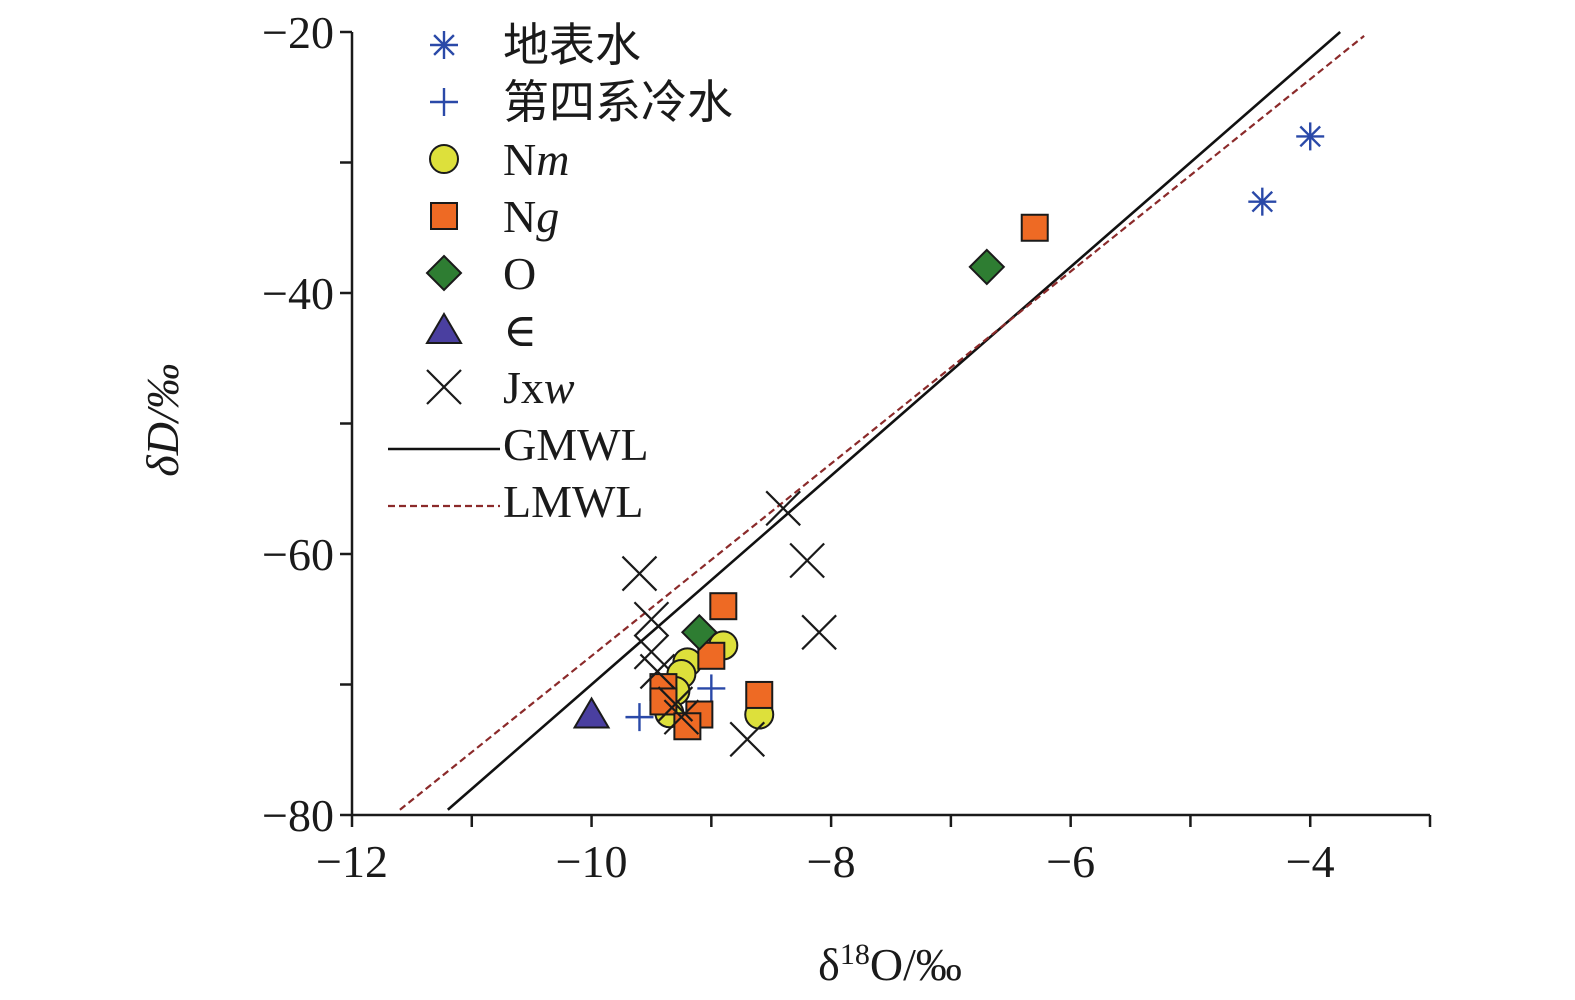 This screenshot has width=1575, height=1000. What do you see at coordinates (298, 815) in the screenshot?
I see `y-tick-label: −80` at bounding box center [298, 815].